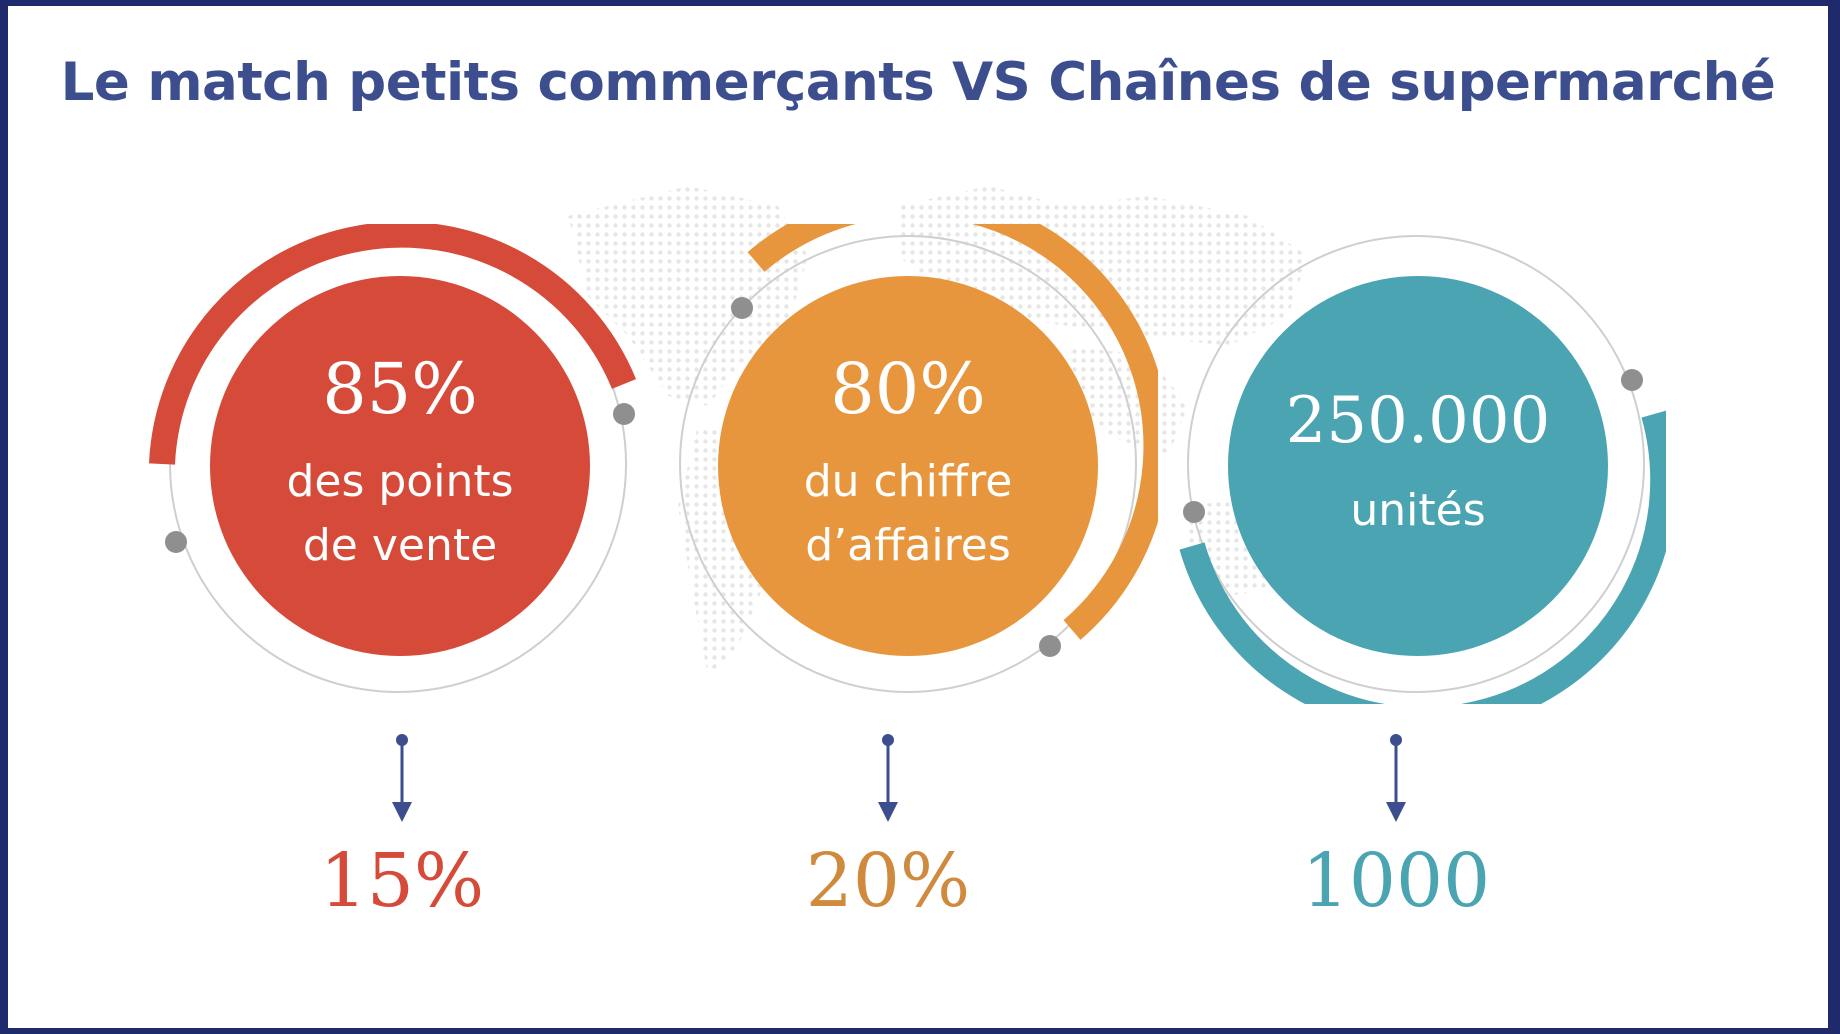  What do you see at coordinates (1418, 421) in the screenshot?
I see `stat-value: 250.000` at bounding box center [1418, 421].